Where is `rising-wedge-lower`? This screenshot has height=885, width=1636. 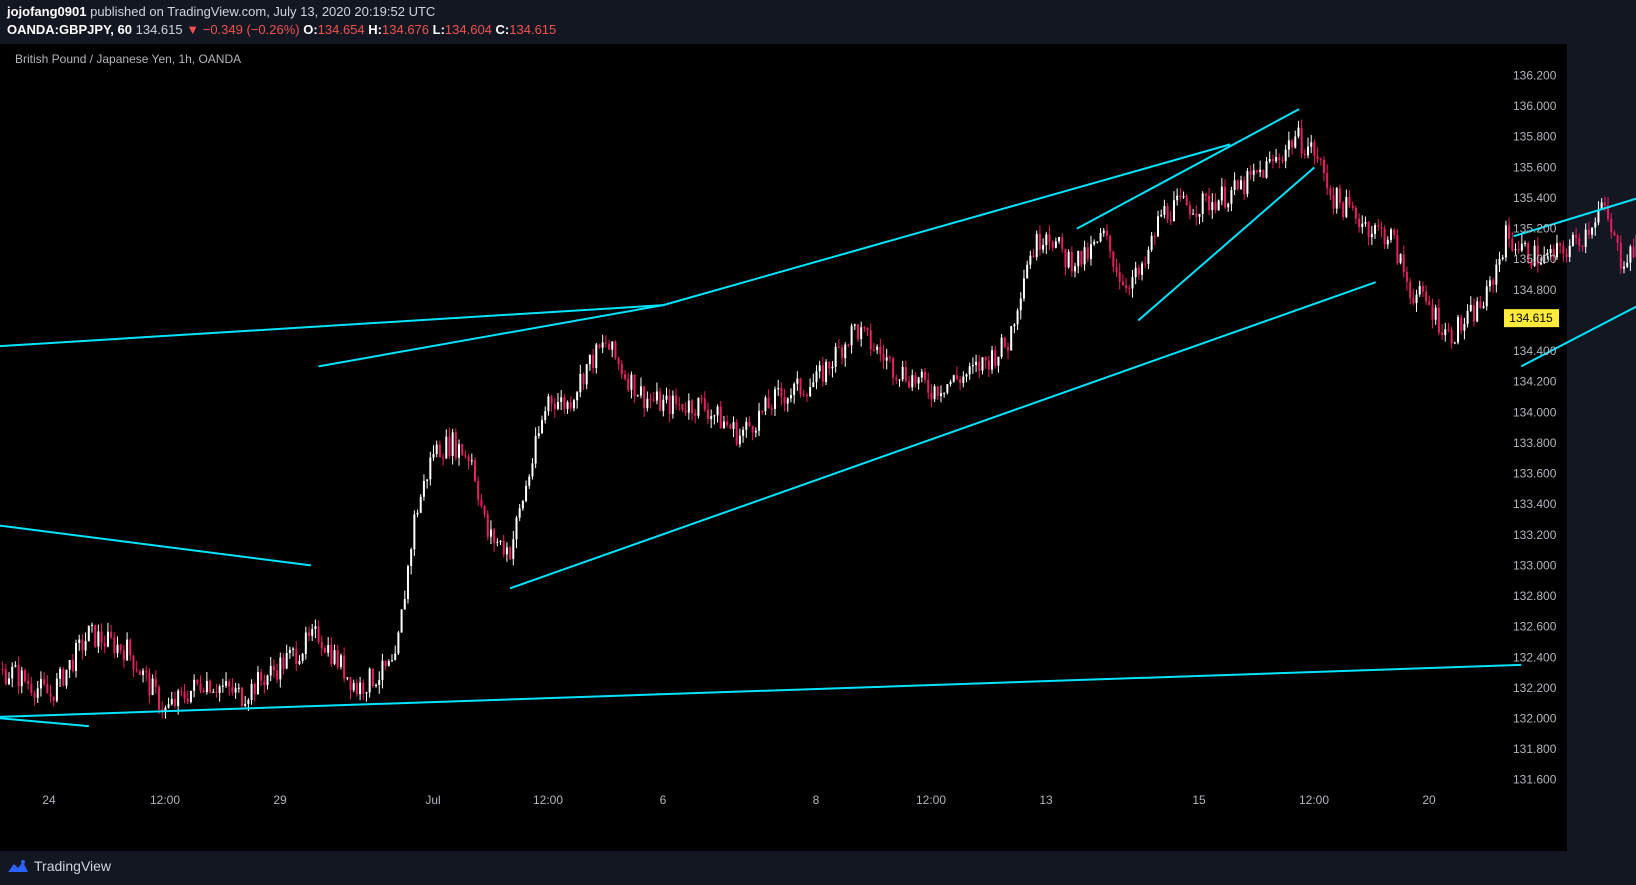
rising-wedge-lower is located at coordinates (1226, 244).